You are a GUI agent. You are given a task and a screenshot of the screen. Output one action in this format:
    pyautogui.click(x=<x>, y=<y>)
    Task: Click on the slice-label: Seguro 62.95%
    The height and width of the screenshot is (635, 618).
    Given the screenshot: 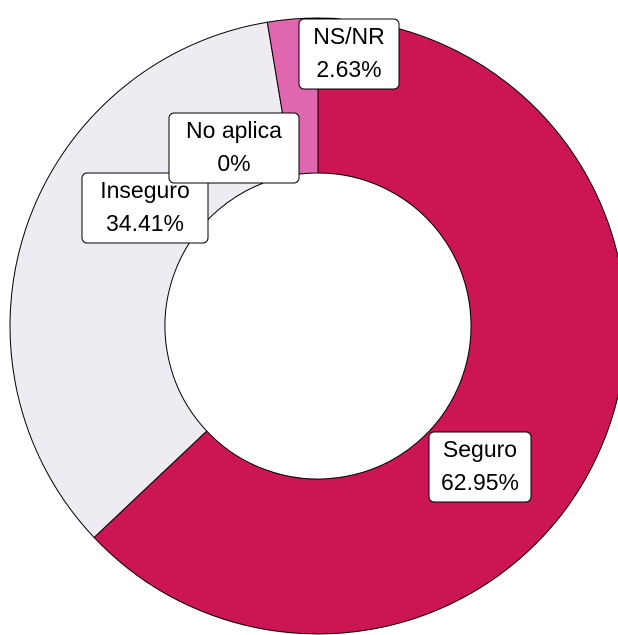 What is the action you would take?
    pyautogui.click(x=480, y=467)
    